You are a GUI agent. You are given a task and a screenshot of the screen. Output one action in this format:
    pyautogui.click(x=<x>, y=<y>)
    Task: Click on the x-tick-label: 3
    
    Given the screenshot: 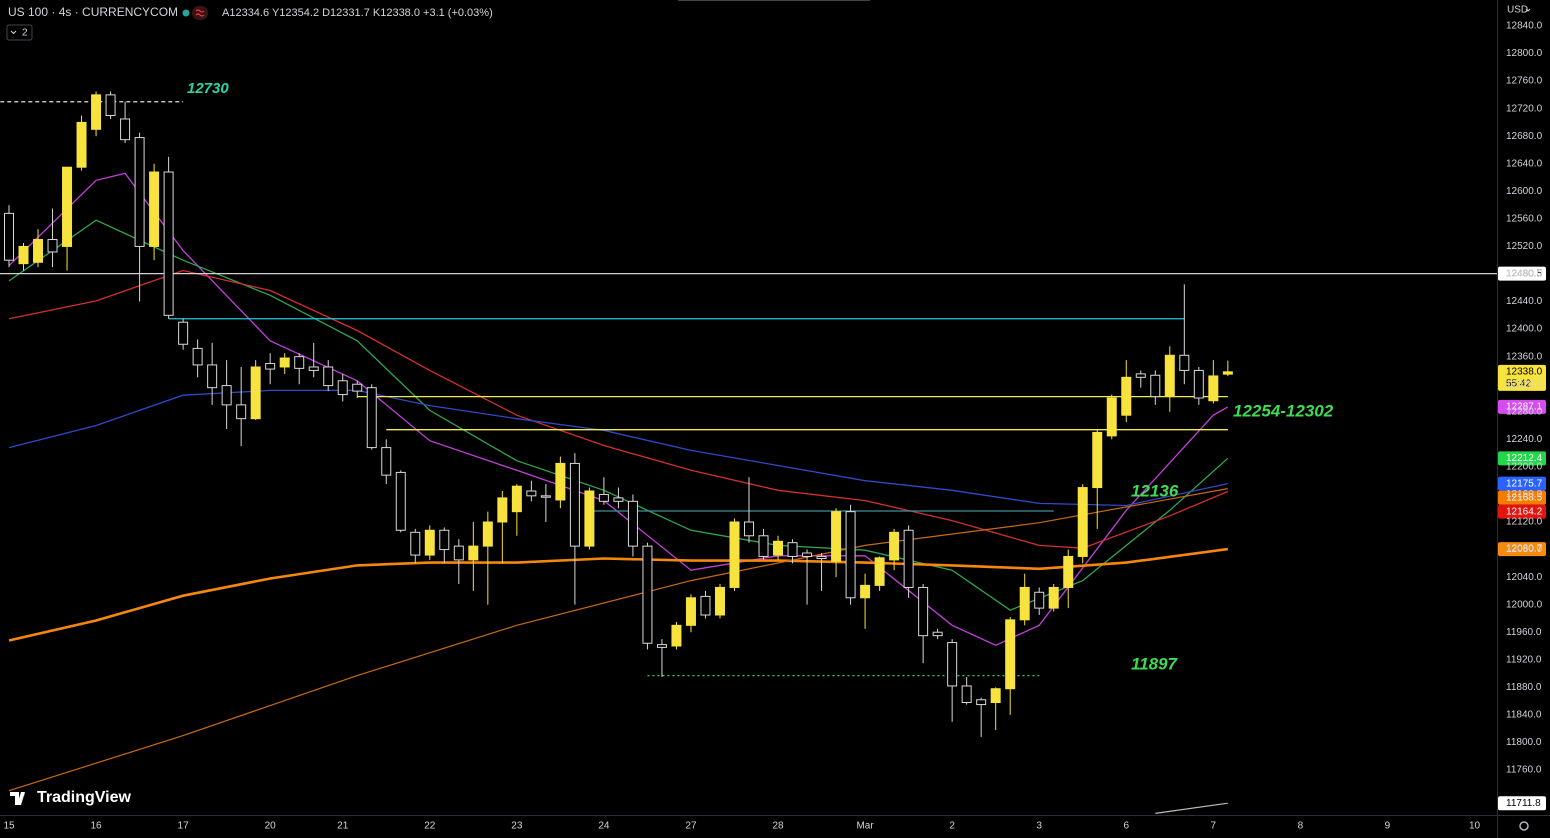 What is the action you would take?
    pyautogui.click(x=1039, y=826)
    